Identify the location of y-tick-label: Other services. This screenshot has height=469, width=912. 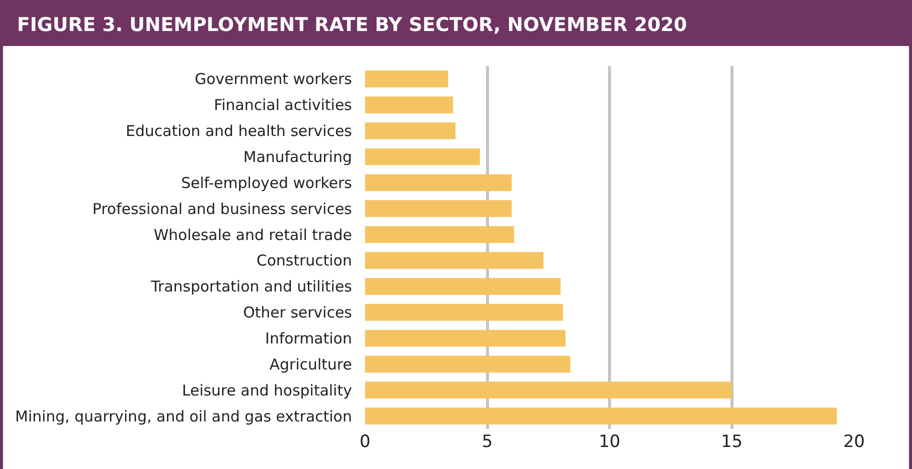
(297, 313).